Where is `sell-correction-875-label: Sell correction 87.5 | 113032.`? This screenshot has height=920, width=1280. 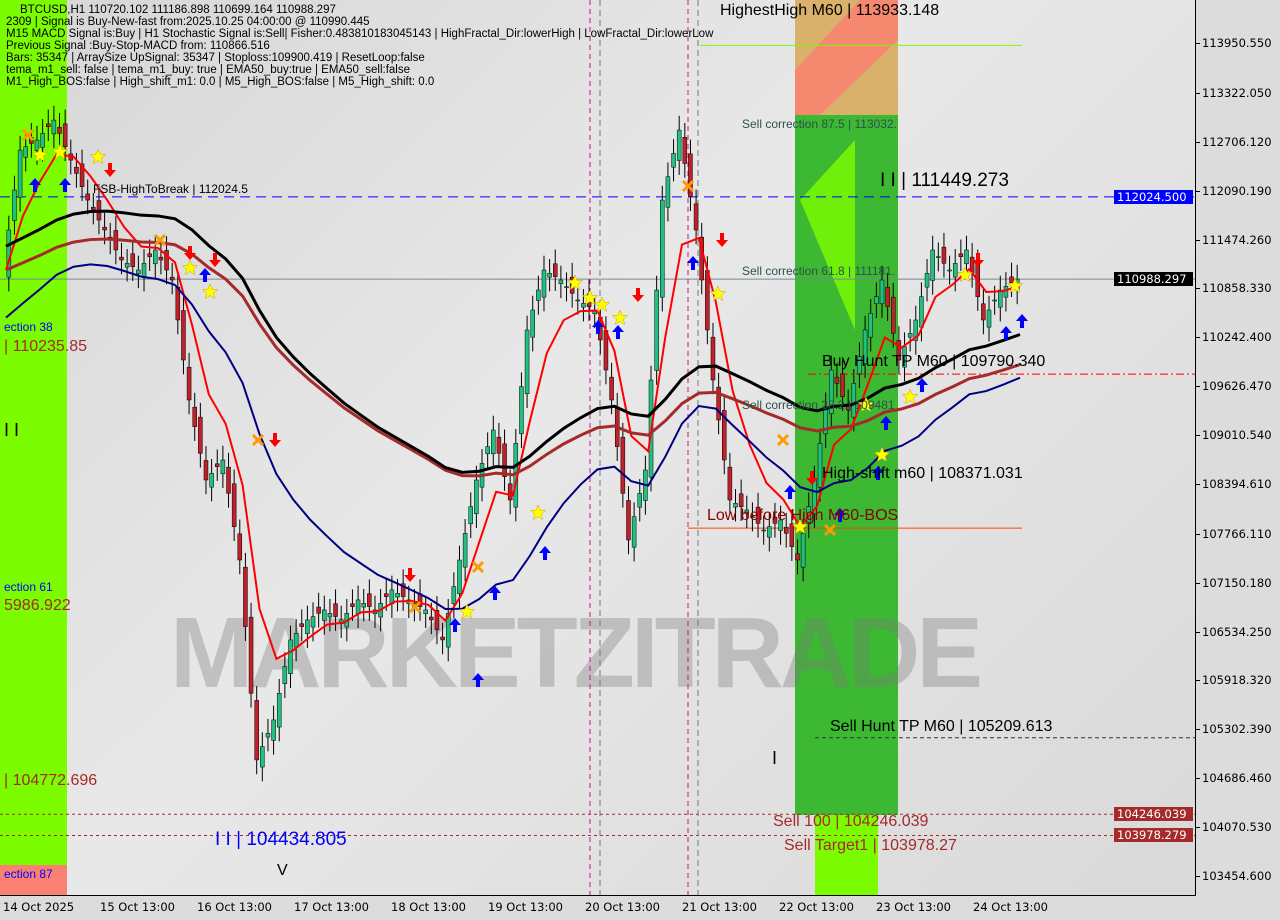
sell-correction-875-label: Sell correction 87.5 | 113032. is located at coordinates (819, 124).